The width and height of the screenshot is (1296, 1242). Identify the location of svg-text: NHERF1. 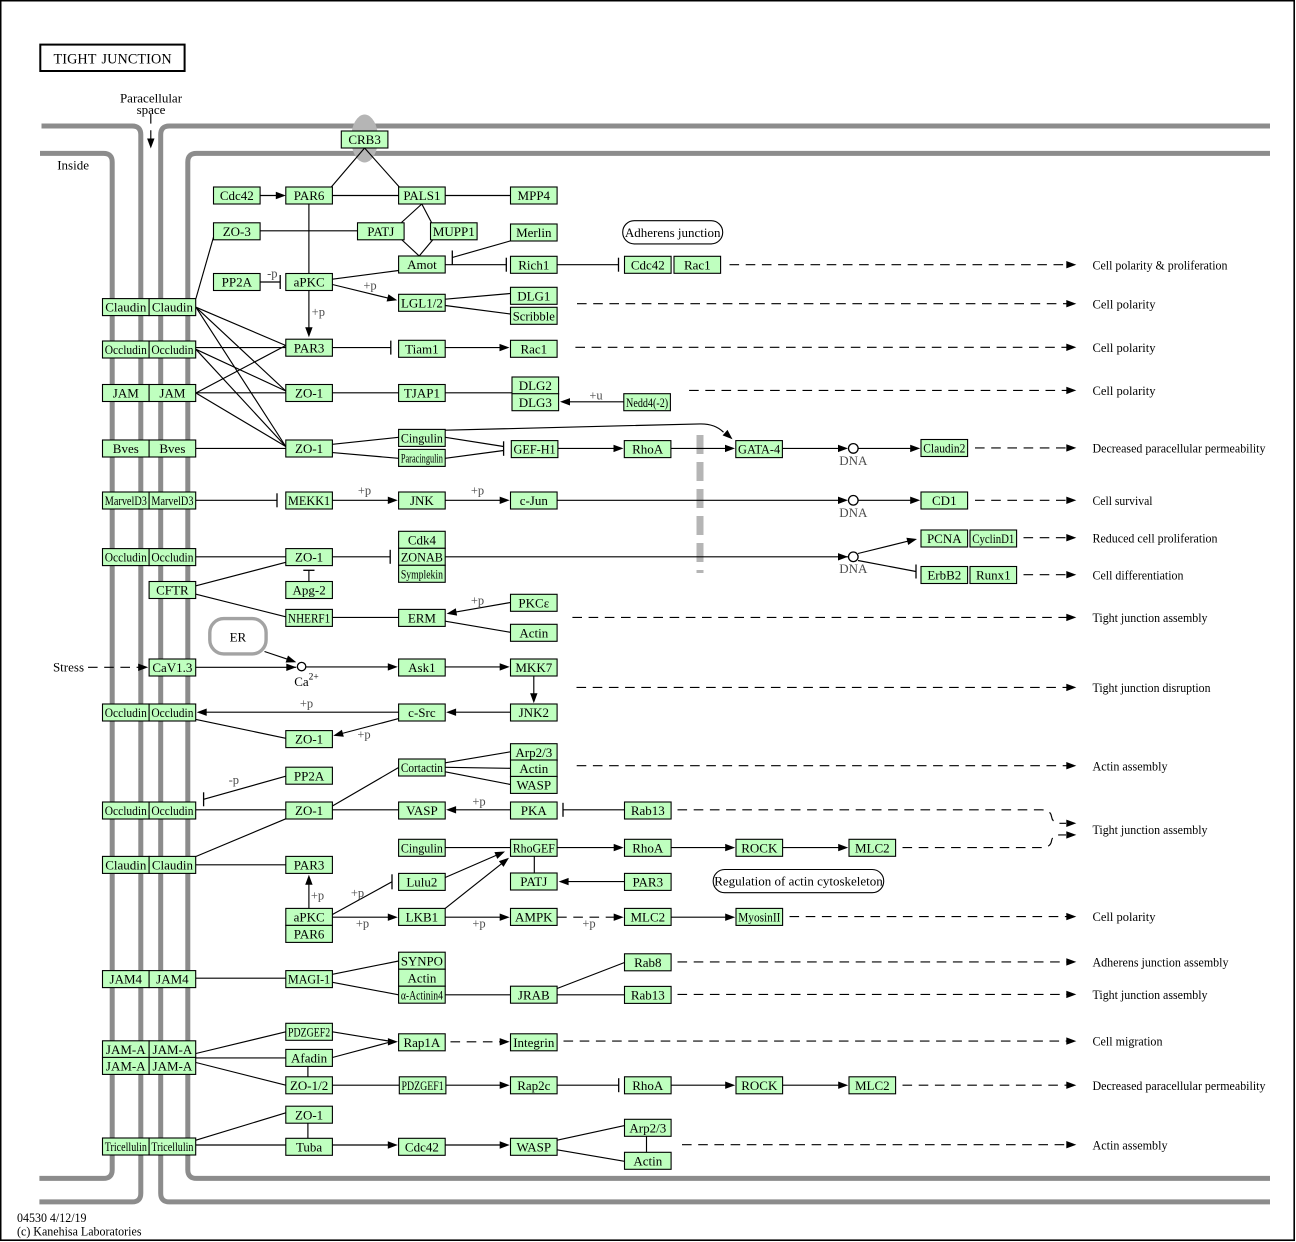
(309, 618).